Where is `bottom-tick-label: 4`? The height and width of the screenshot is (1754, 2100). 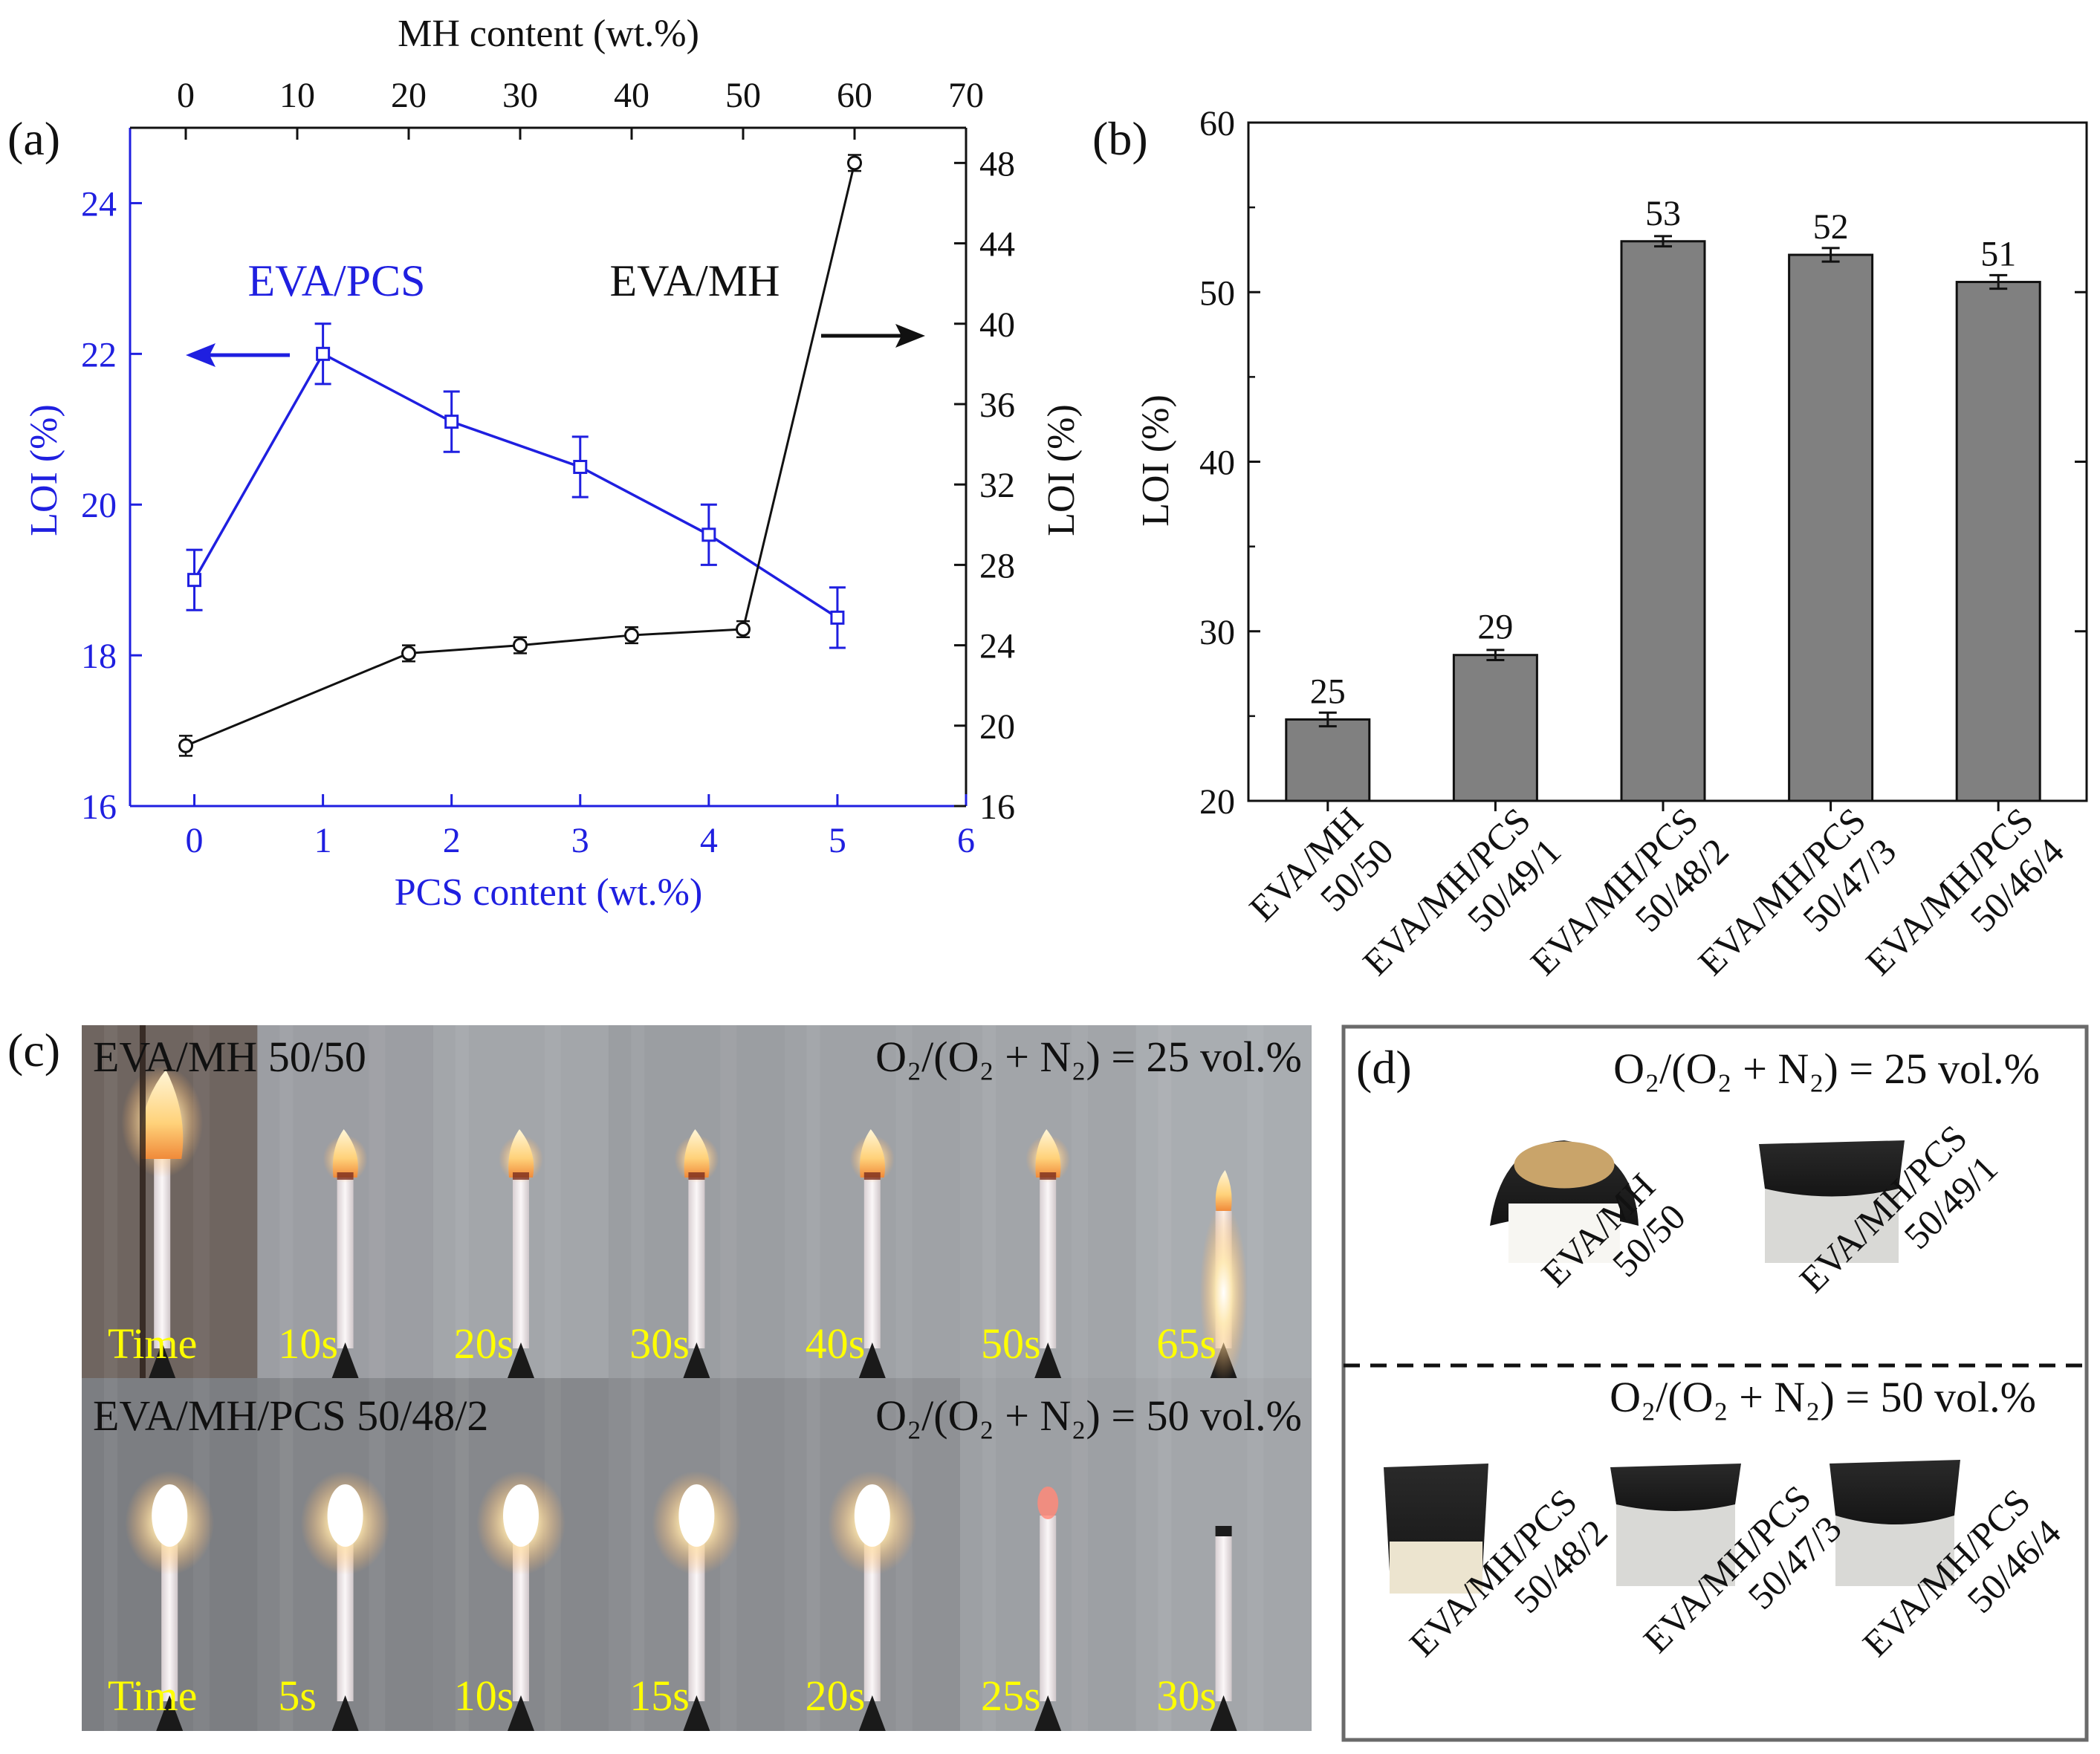 bottom-tick-label: 4 is located at coordinates (709, 840).